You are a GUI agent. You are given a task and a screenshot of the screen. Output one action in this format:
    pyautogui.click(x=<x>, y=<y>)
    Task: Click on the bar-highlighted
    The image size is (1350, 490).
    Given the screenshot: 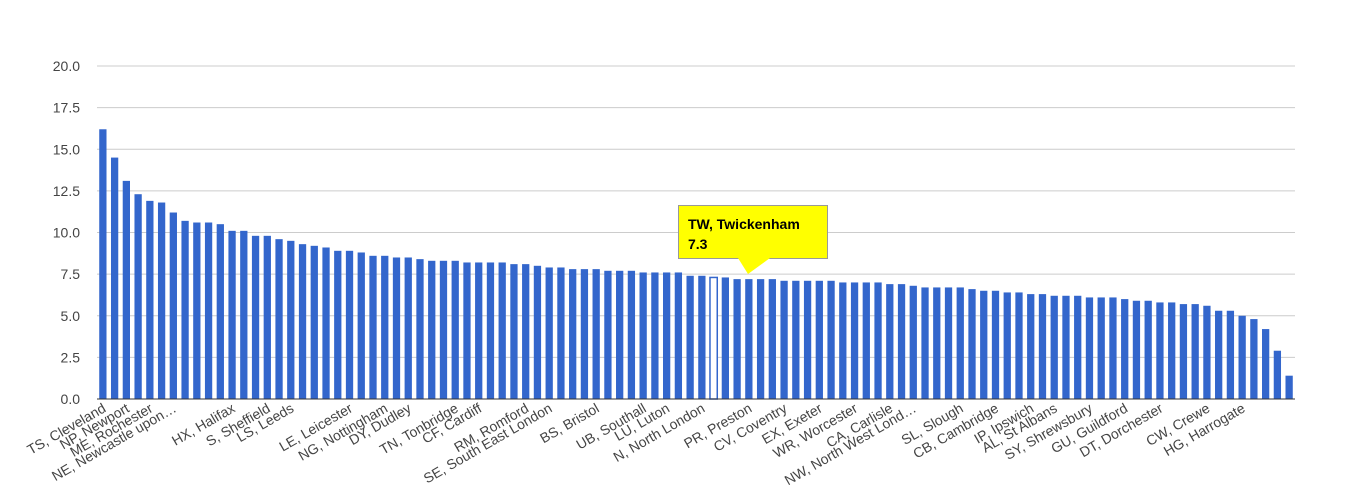 What is the action you would take?
    pyautogui.click(x=714, y=338)
    